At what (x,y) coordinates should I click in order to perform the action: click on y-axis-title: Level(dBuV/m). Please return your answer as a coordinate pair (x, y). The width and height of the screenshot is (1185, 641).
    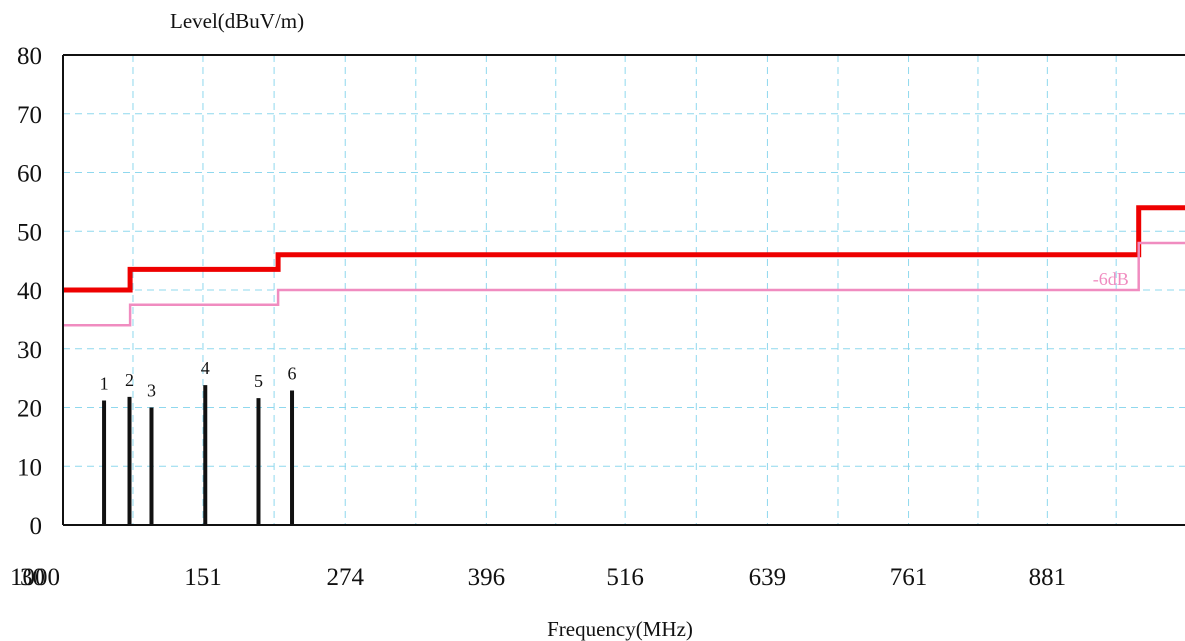
    Looking at the image, I should click on (237, 21).